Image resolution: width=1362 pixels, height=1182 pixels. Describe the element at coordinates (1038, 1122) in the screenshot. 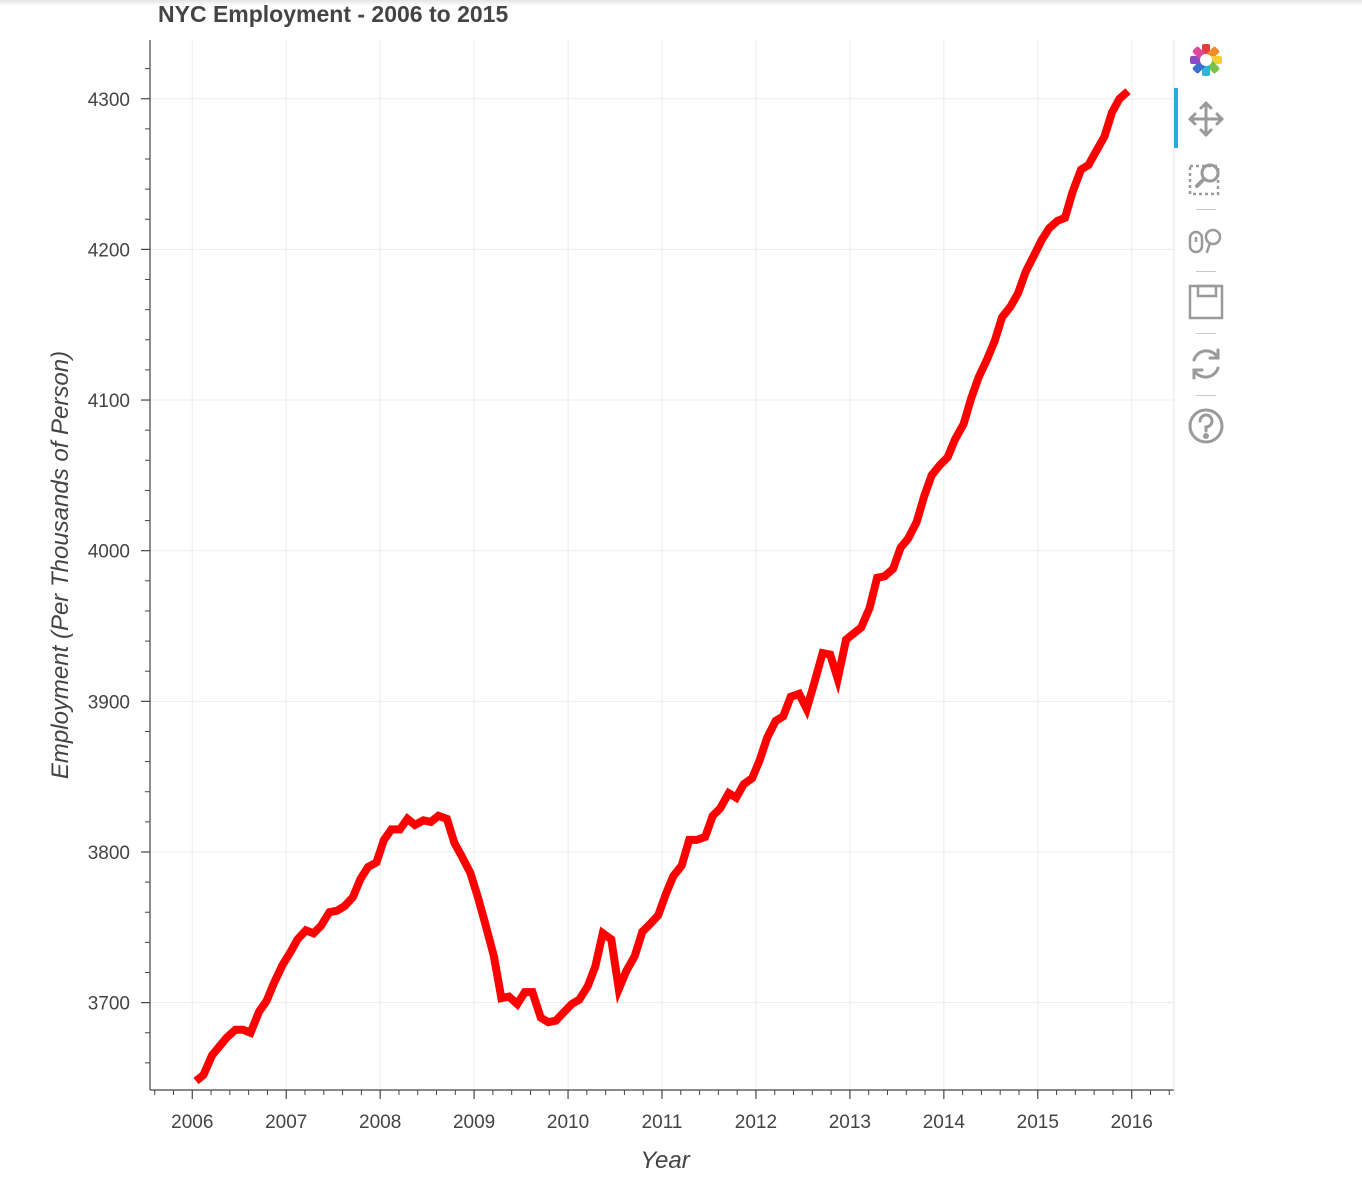

I see `x-tick-label: 2015` at that location.